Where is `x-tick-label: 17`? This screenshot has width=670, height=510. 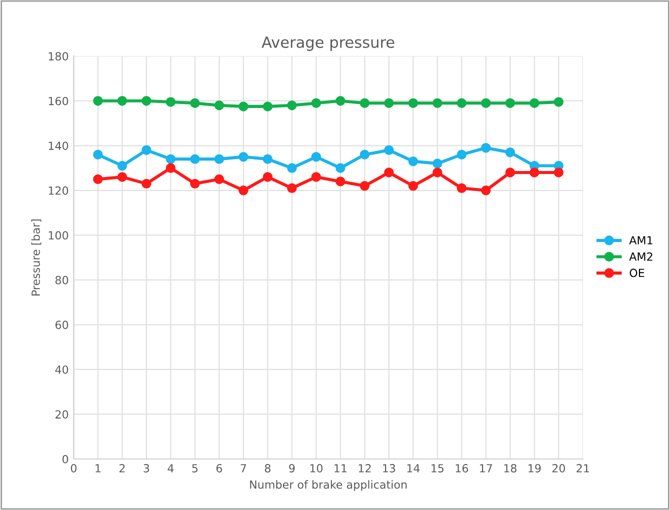 x-tick-label: 17 is located at coordinates (486, 468).